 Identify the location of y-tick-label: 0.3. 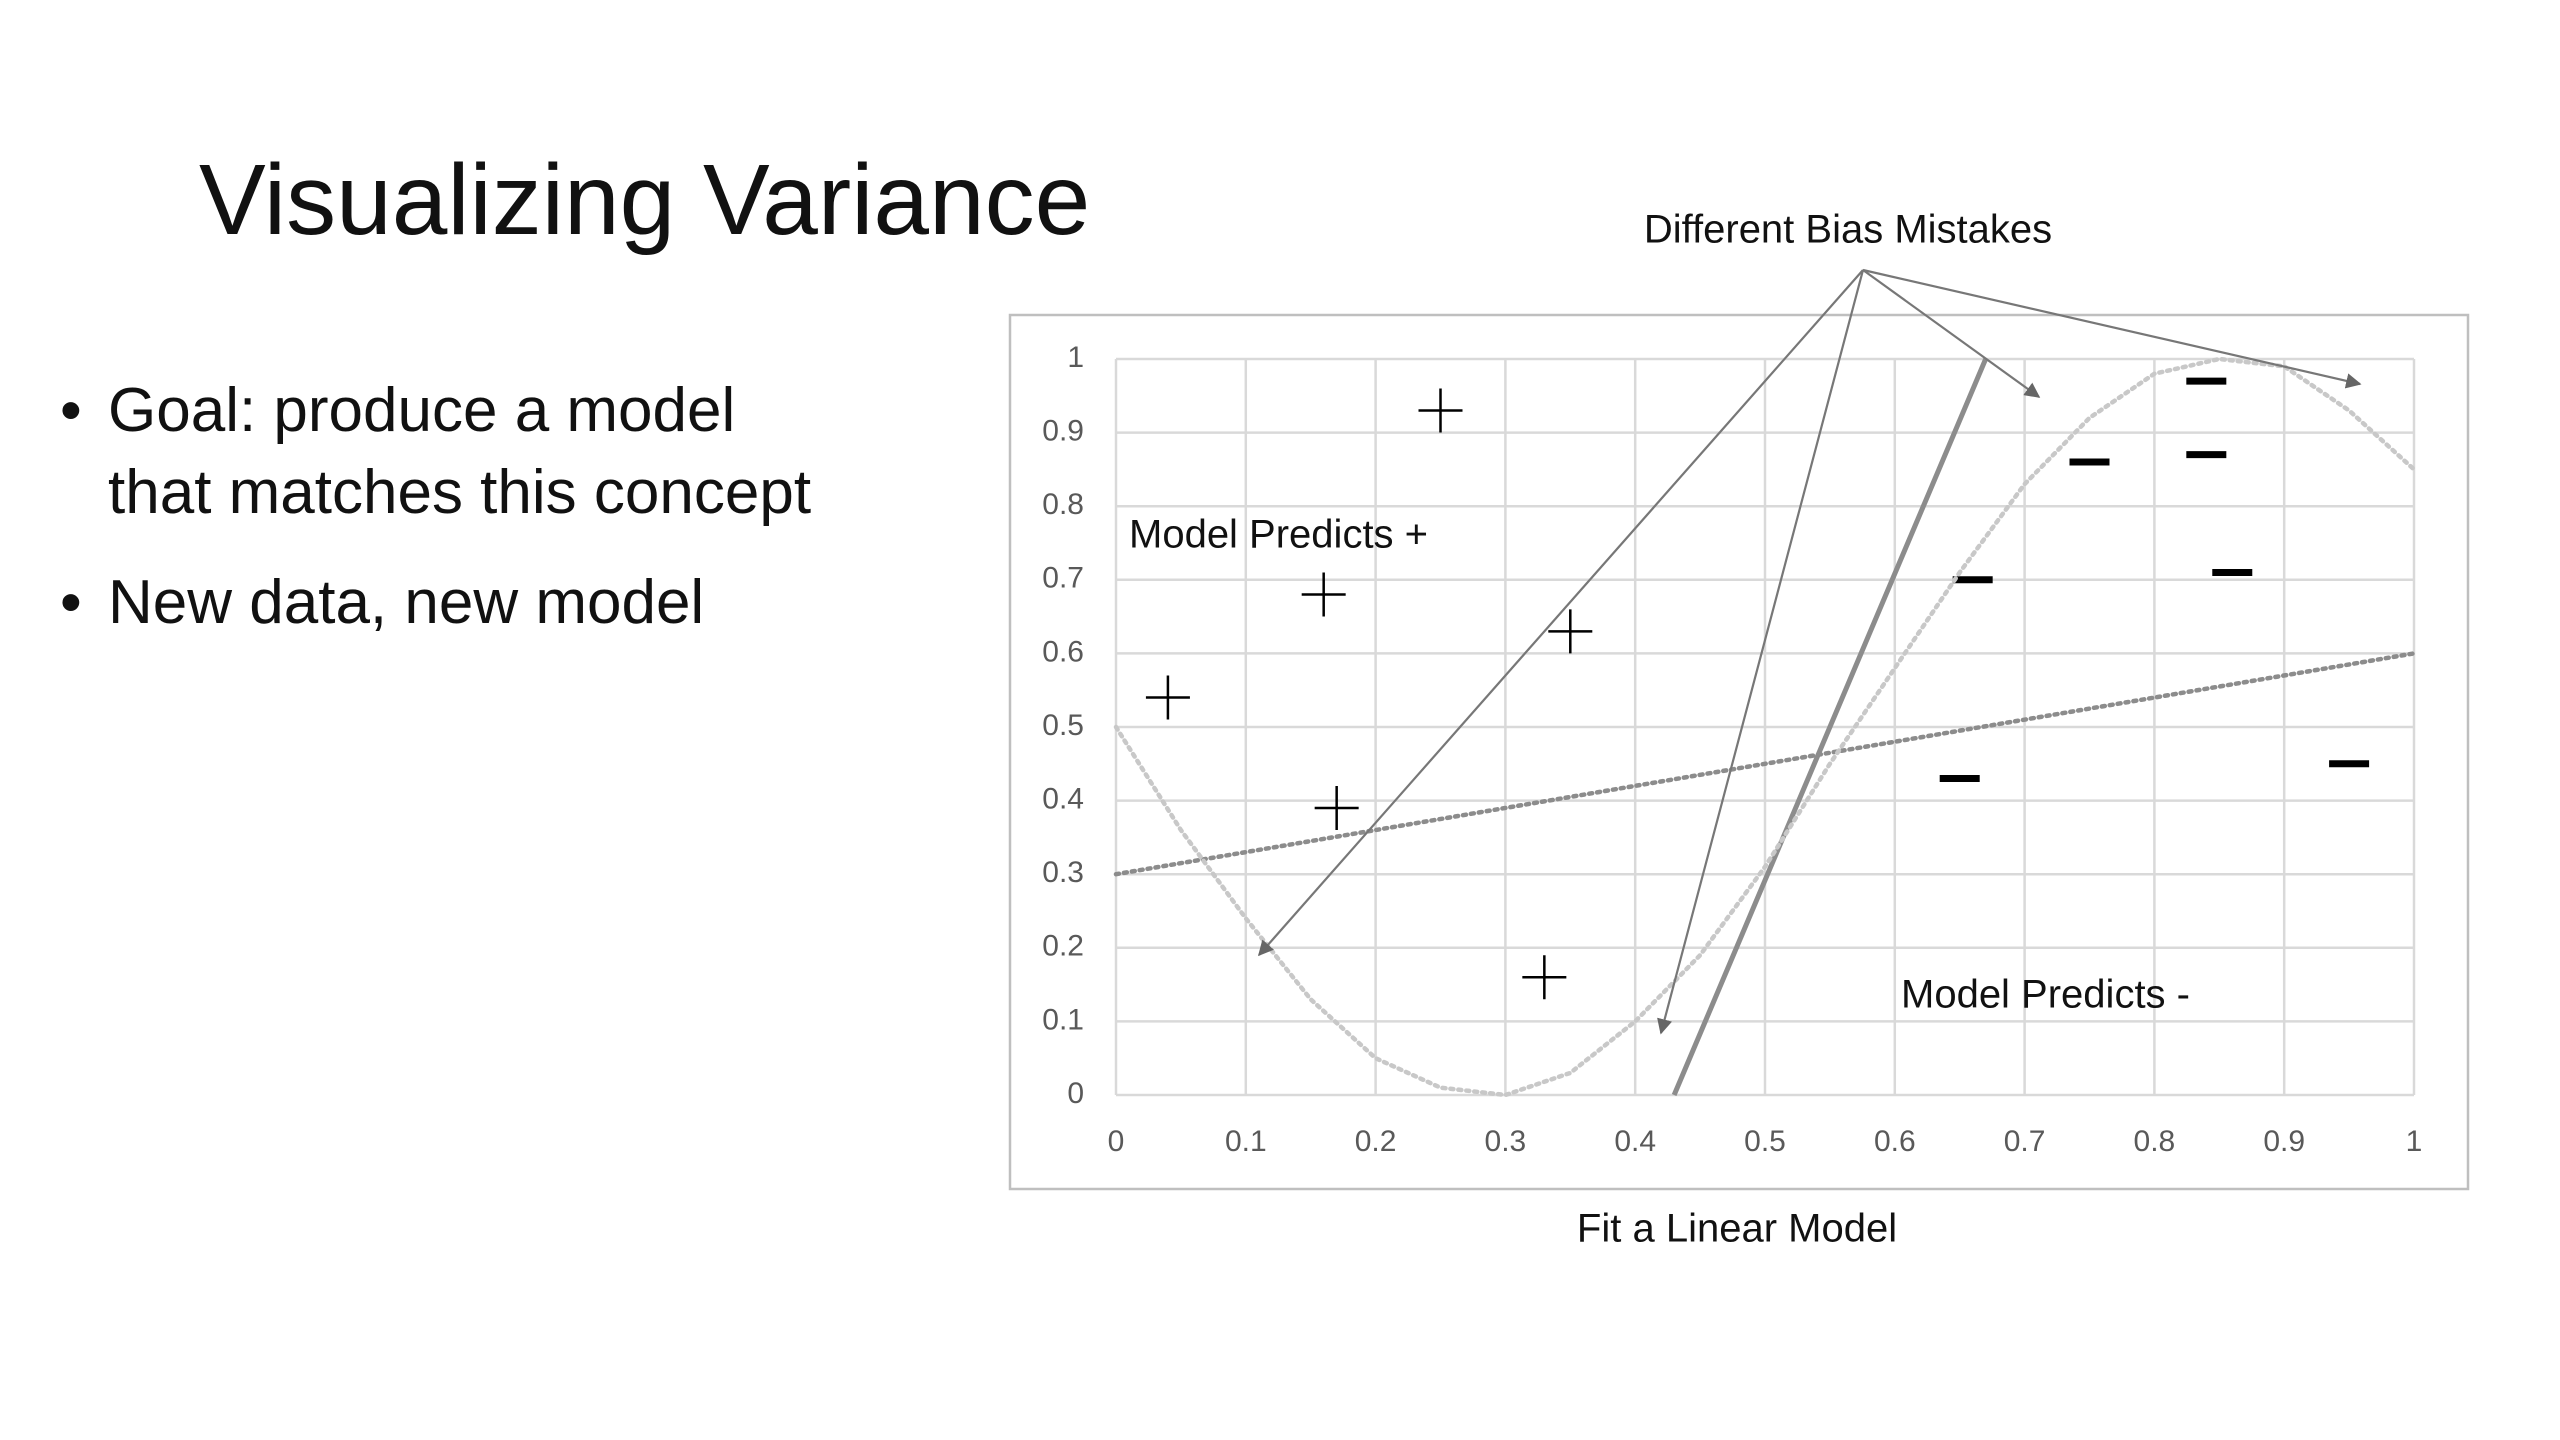
(1063, 872).